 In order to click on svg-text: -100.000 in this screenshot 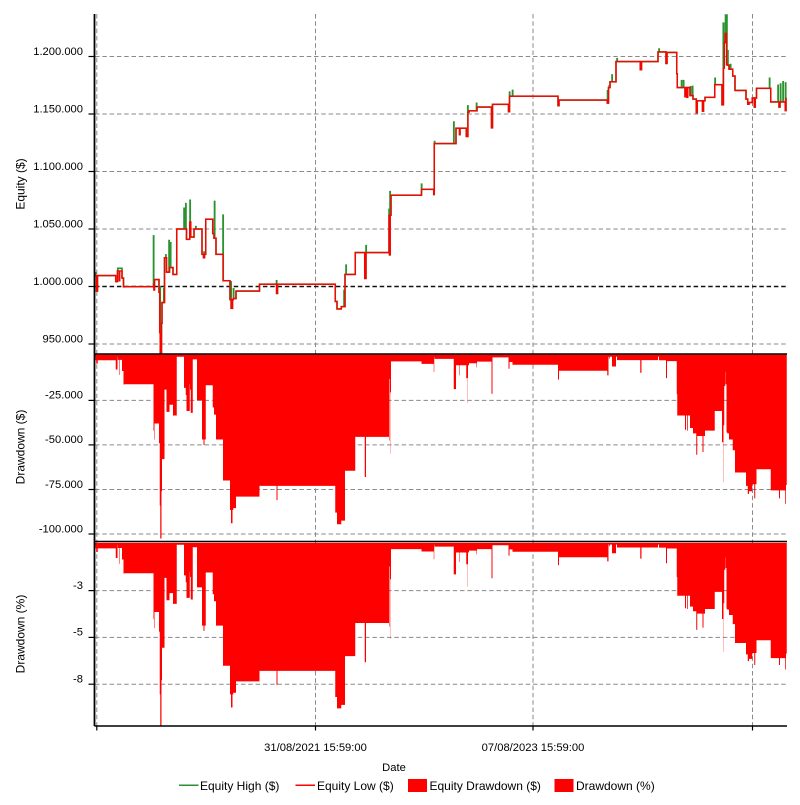, I will do `click(61, 529)`.